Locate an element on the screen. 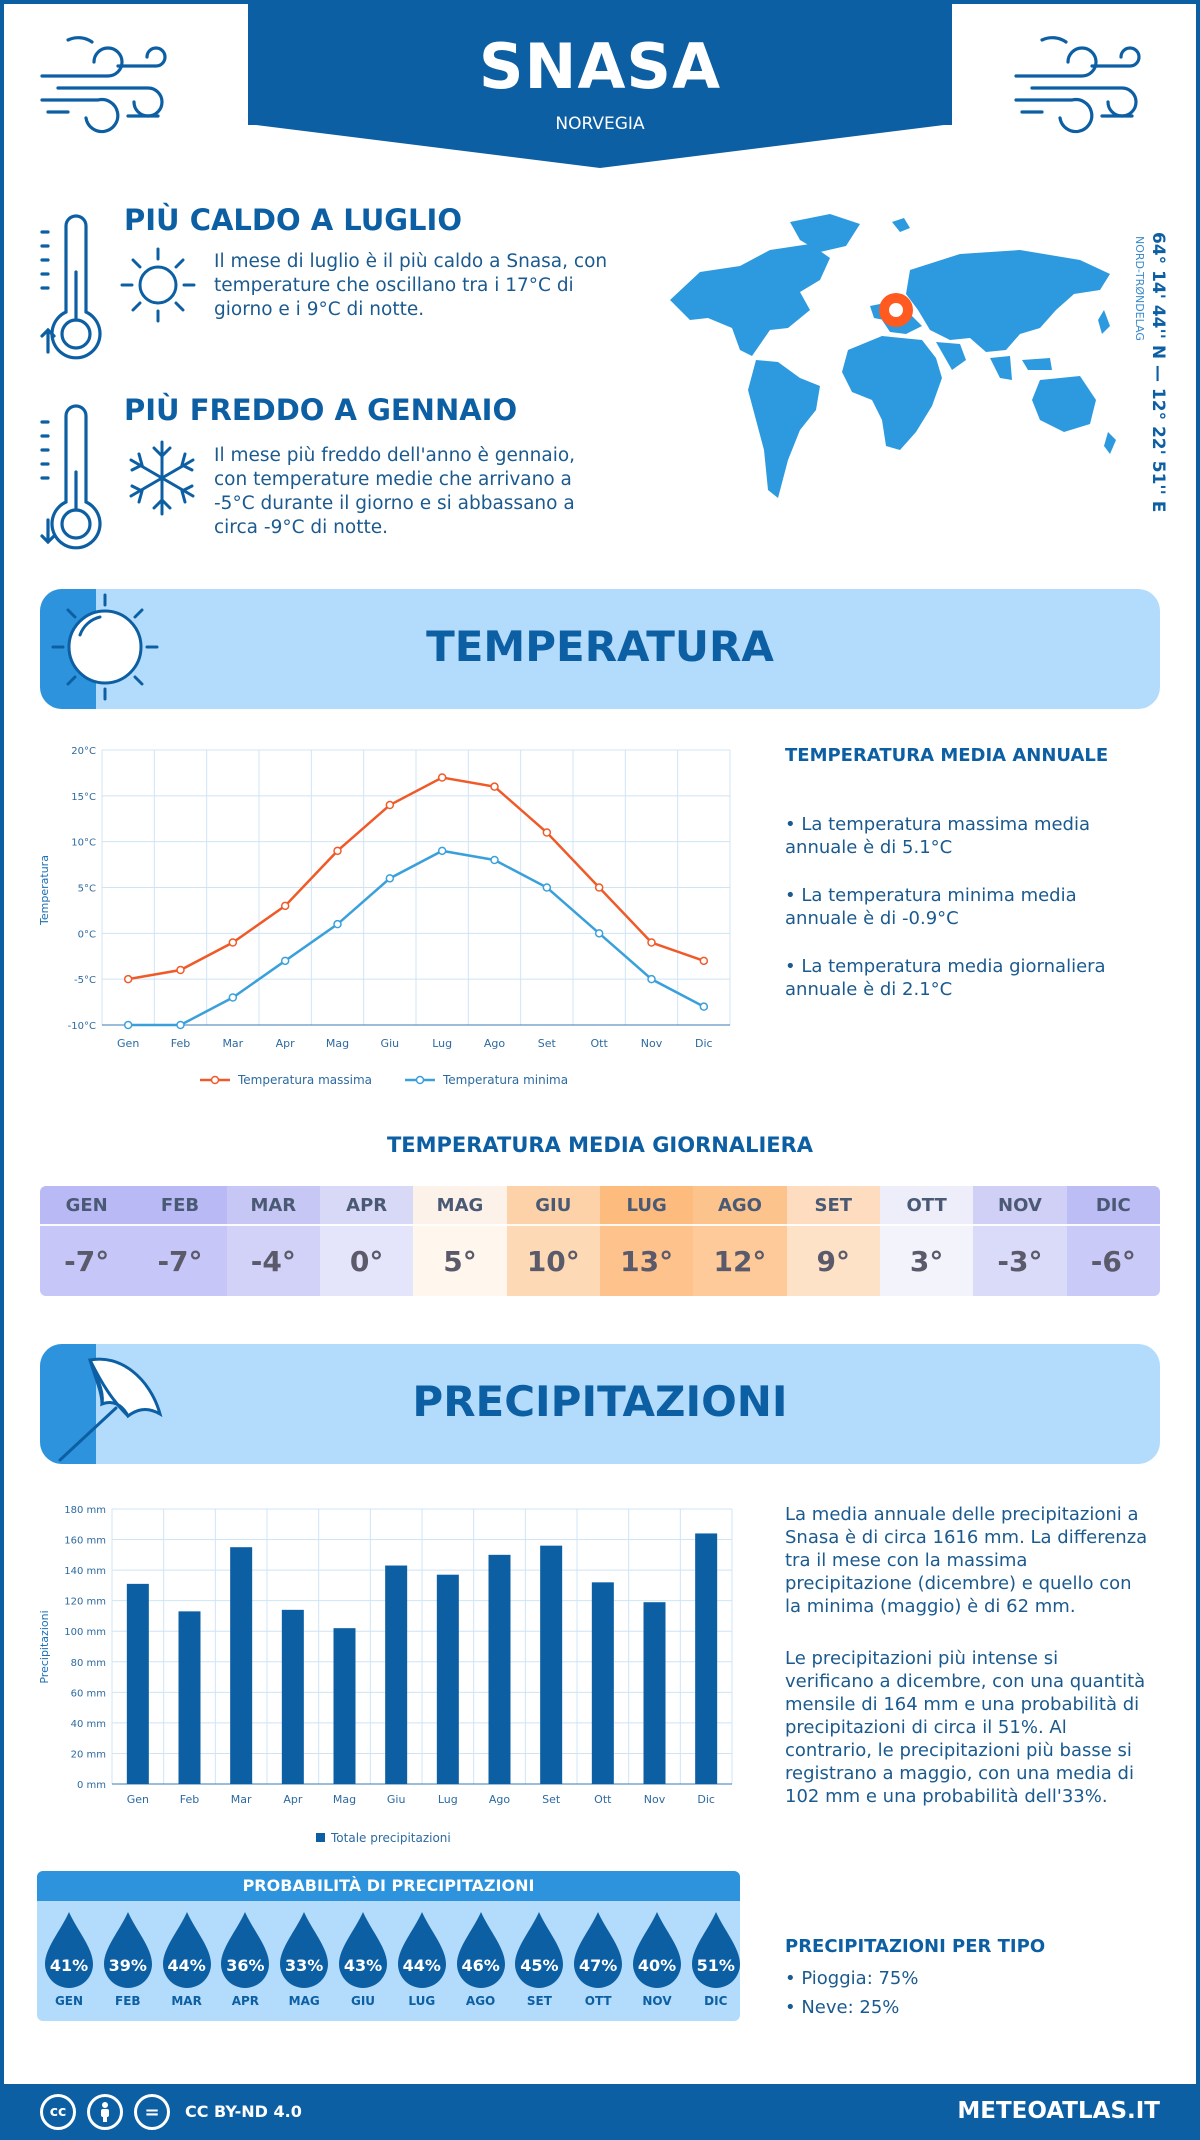 This screenshot has height=2140, width=1200. probability-month: GEN is located at coordinates (69, 2001).